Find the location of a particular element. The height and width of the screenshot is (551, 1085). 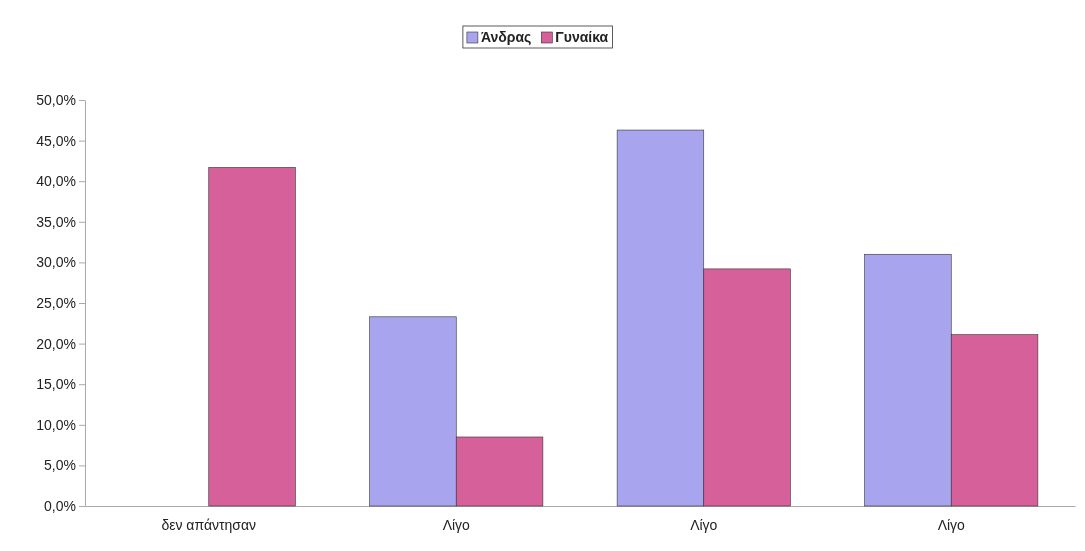

y-tick-label: 0,0% is located at coordinates (60, 505).